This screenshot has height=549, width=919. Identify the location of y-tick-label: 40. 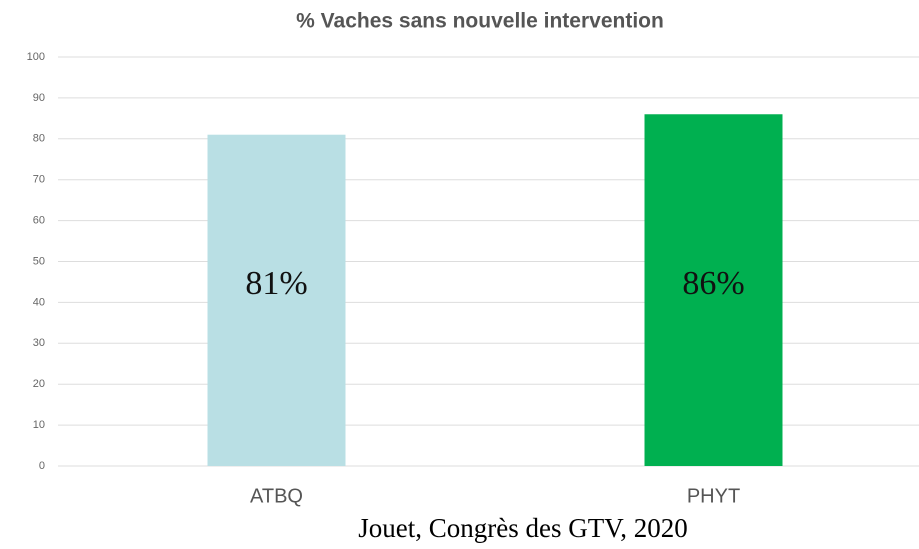
(39, 302).